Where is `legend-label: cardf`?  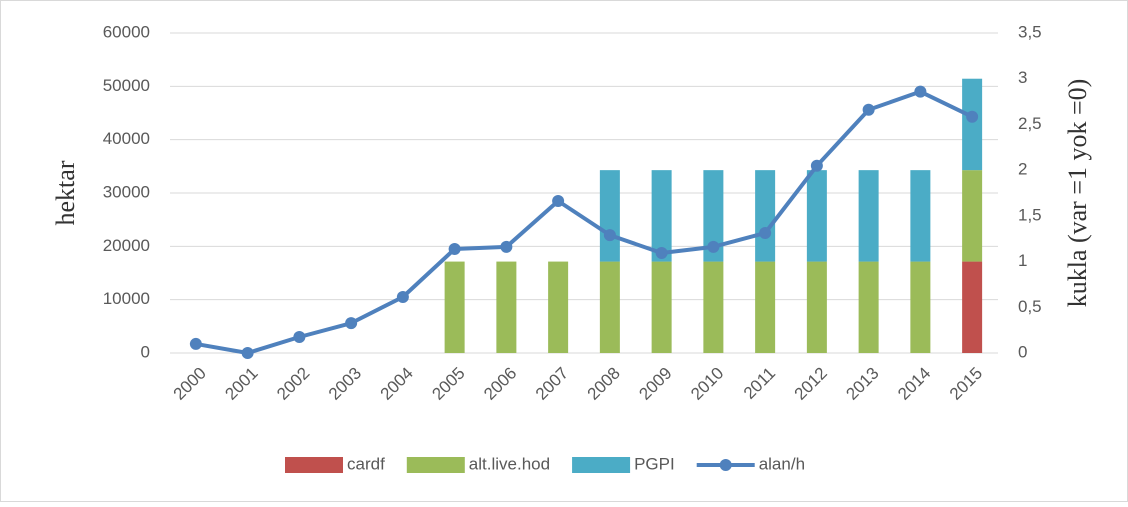
legend-label: cardf is located at coordinates (366, 463).